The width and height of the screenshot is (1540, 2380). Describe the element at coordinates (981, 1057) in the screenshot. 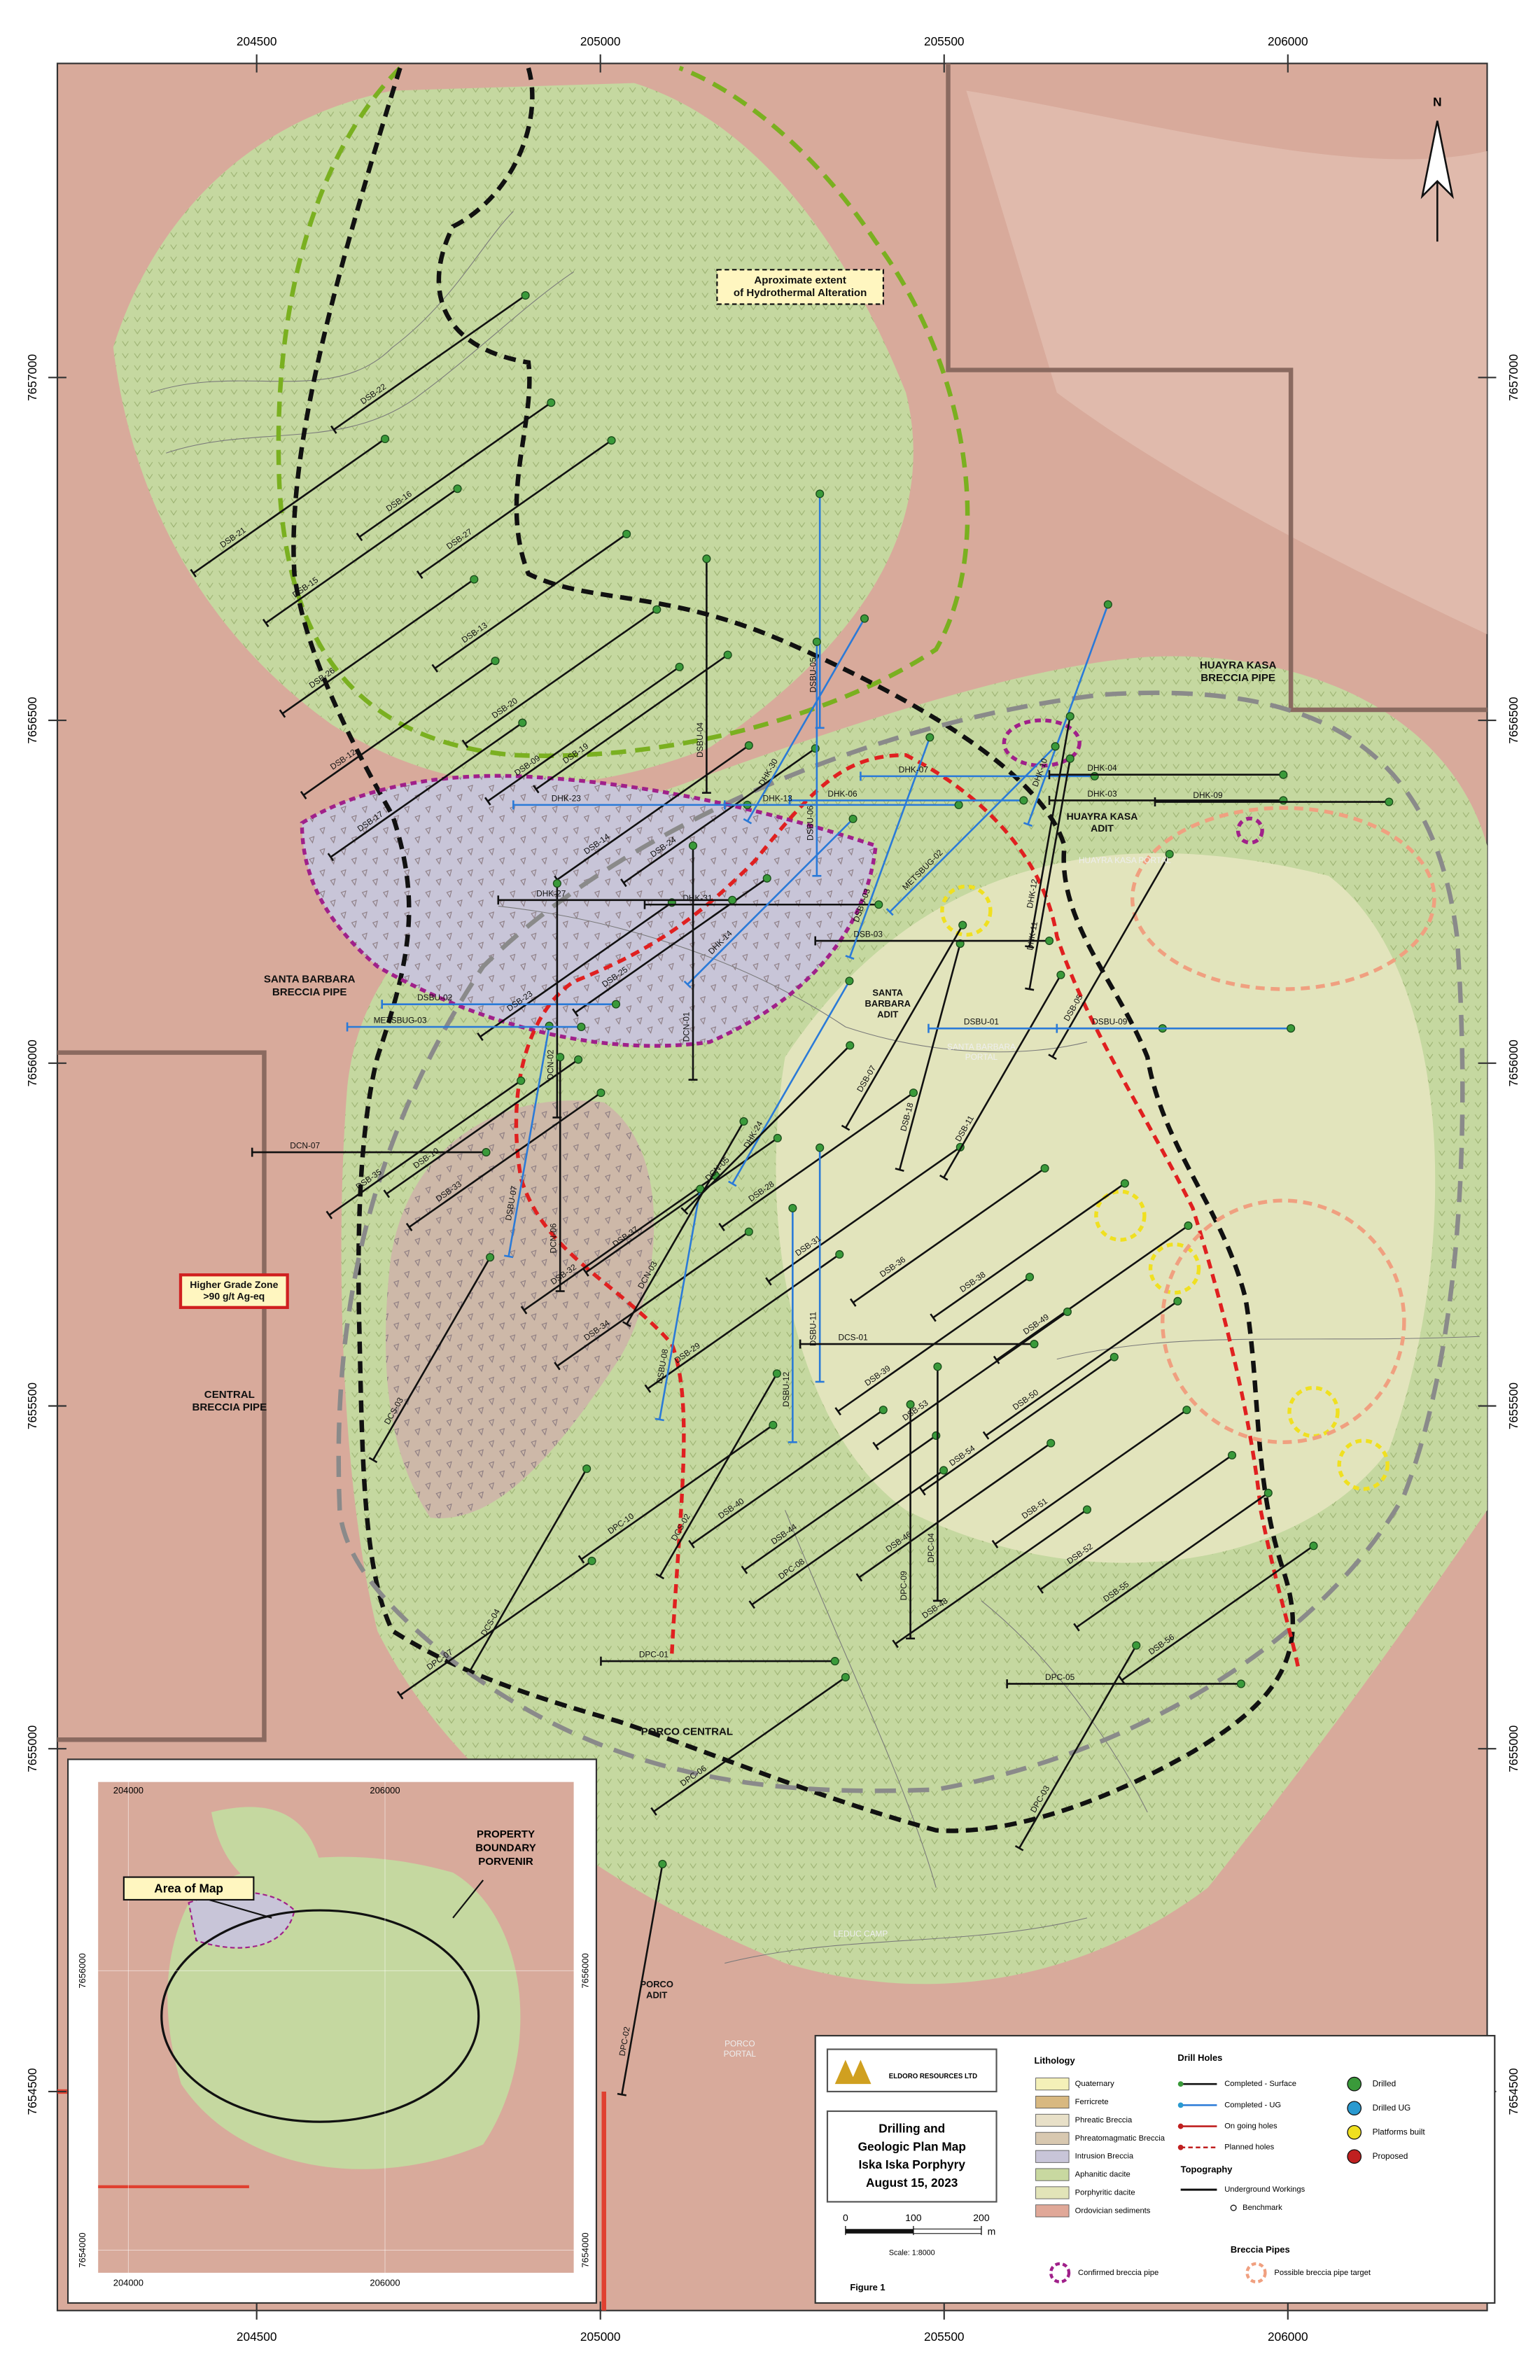

I see `annotation: PORTAL` at that location.